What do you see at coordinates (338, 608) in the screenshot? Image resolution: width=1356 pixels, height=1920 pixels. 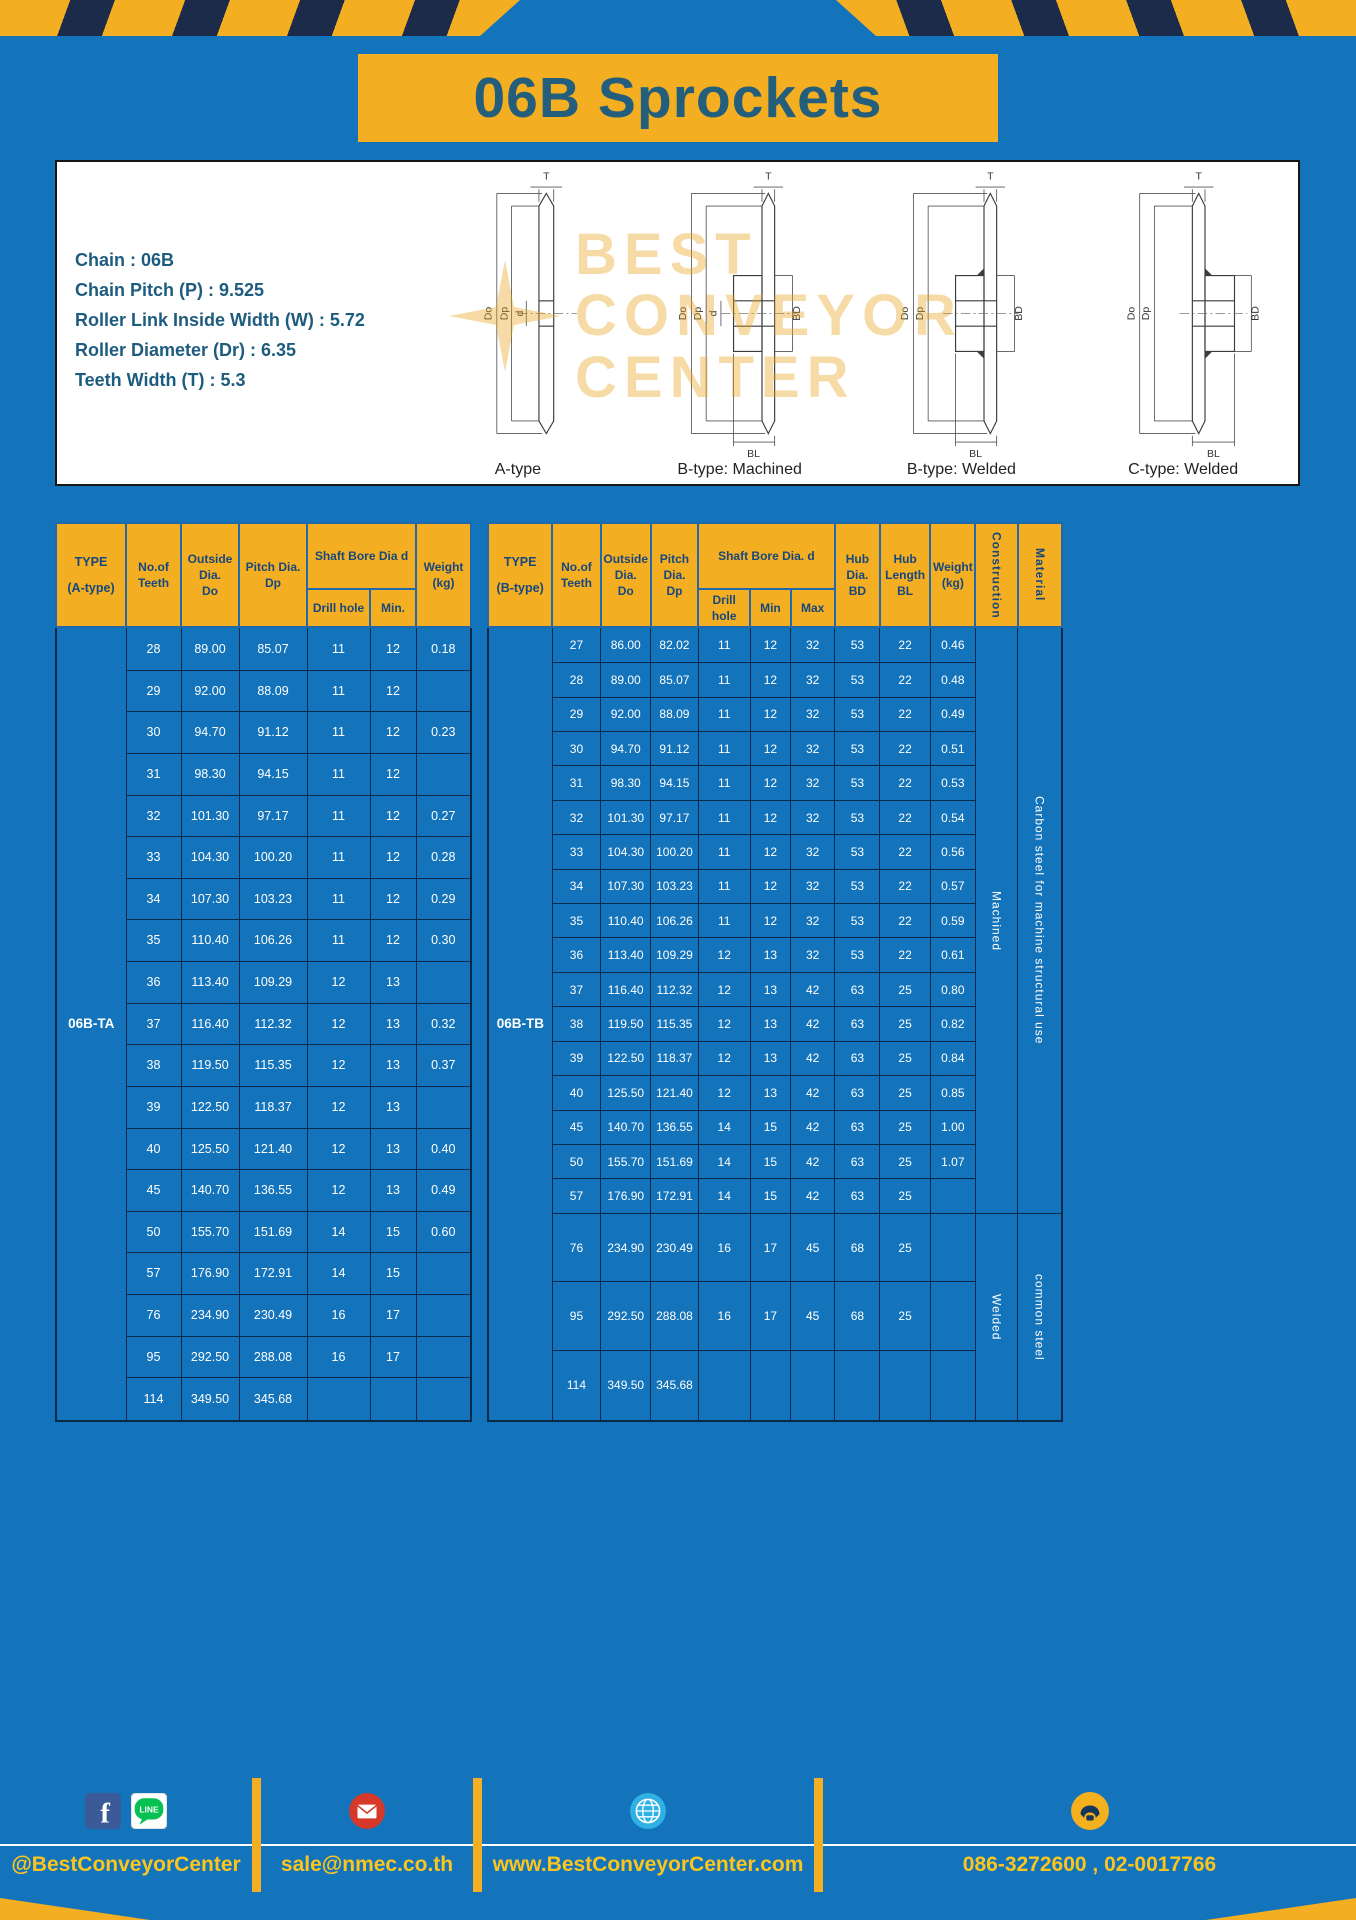 I see `col-header-drill-hole: Drill hole` at bounding box center [338, 608].